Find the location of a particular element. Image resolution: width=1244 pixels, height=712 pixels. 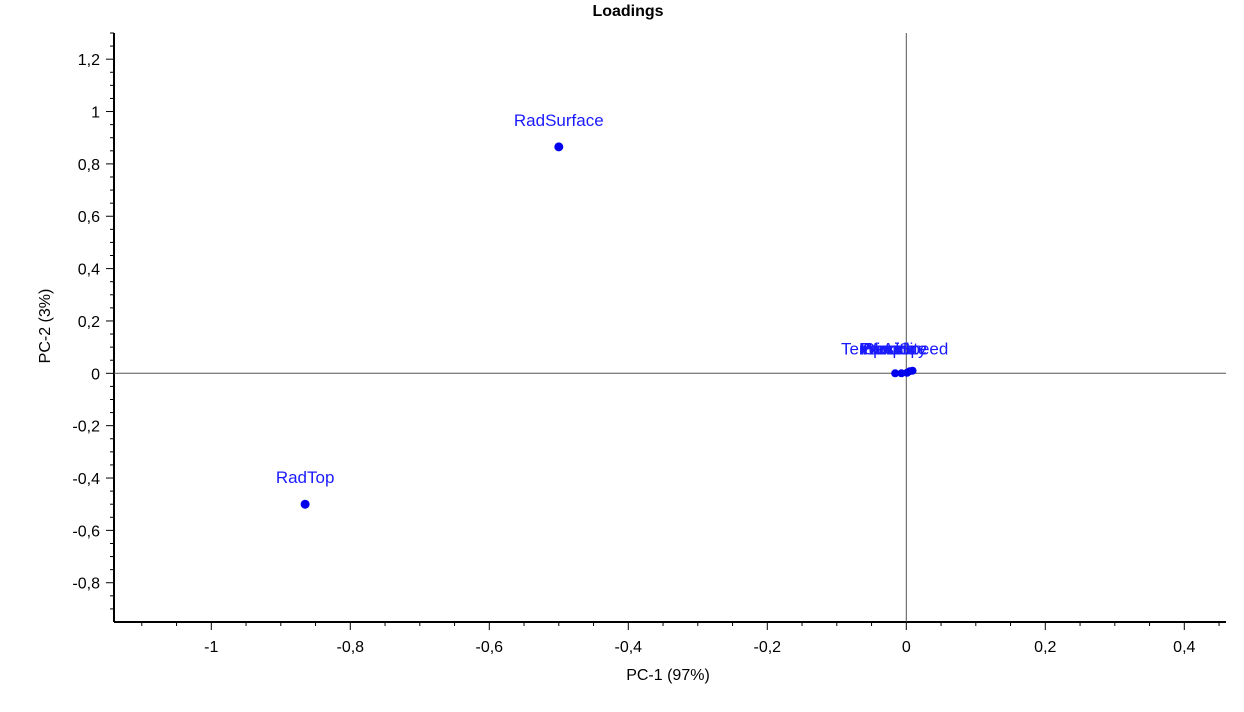

x-tick-label: -0,4 is located at coordinates (629, 647).